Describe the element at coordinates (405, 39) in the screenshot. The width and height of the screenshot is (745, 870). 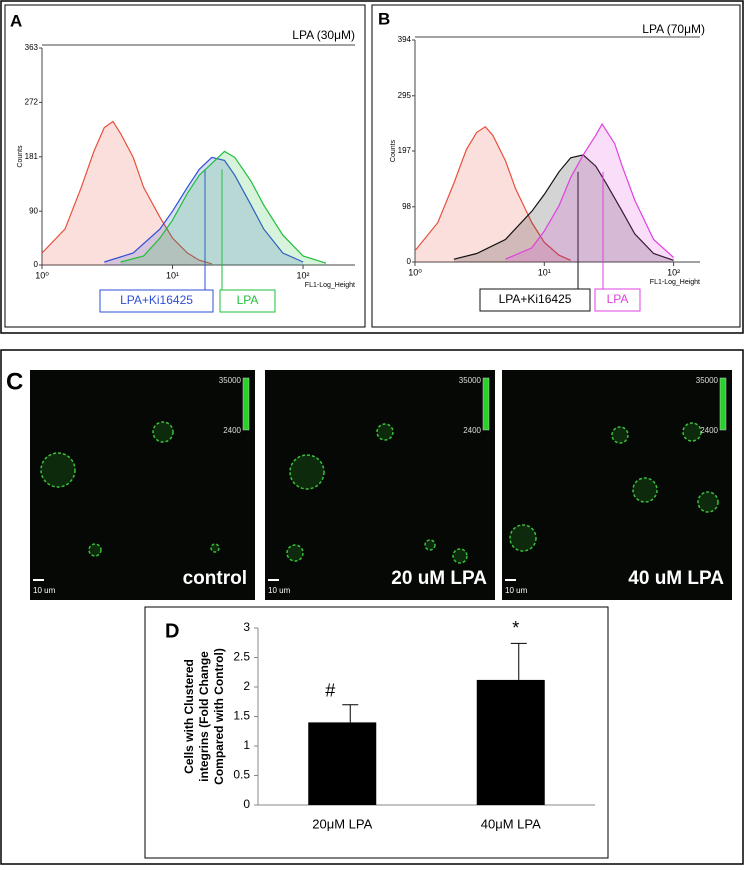
I see `y-tick-label: 394` at that location.